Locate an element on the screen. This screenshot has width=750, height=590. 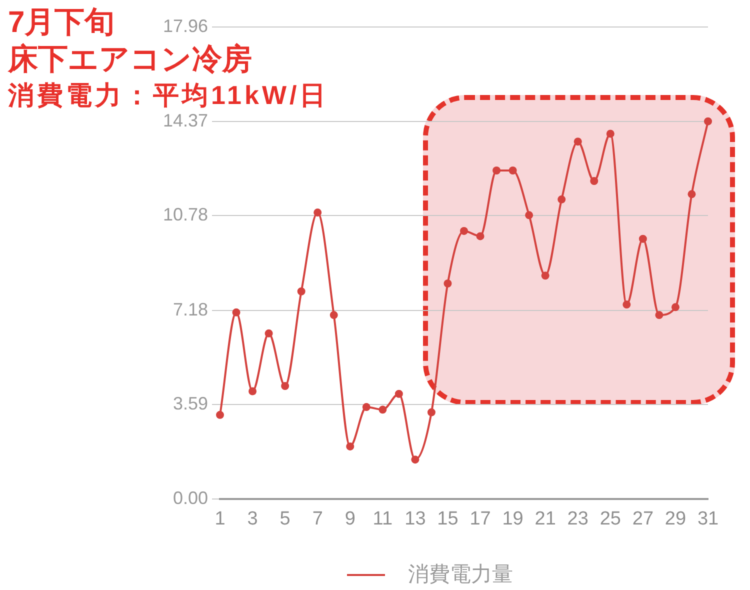
text: 床下エアコン冷房 is located at coordinates (130, 60).